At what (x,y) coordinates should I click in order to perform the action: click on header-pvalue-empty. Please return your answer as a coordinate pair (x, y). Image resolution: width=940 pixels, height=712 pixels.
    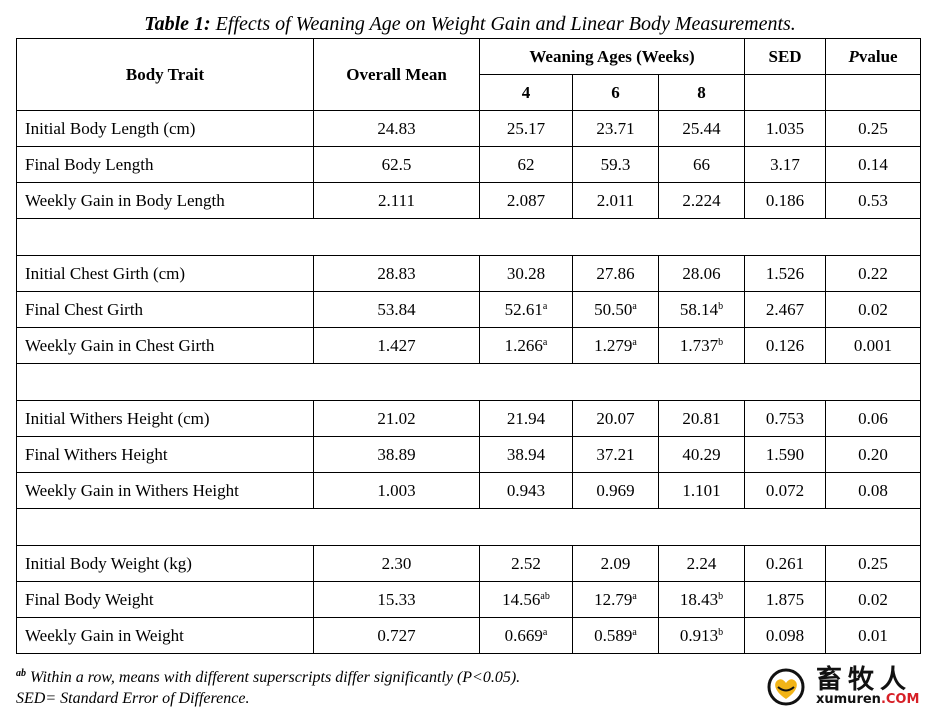
    Looking at the image, I should click on (873, 92).